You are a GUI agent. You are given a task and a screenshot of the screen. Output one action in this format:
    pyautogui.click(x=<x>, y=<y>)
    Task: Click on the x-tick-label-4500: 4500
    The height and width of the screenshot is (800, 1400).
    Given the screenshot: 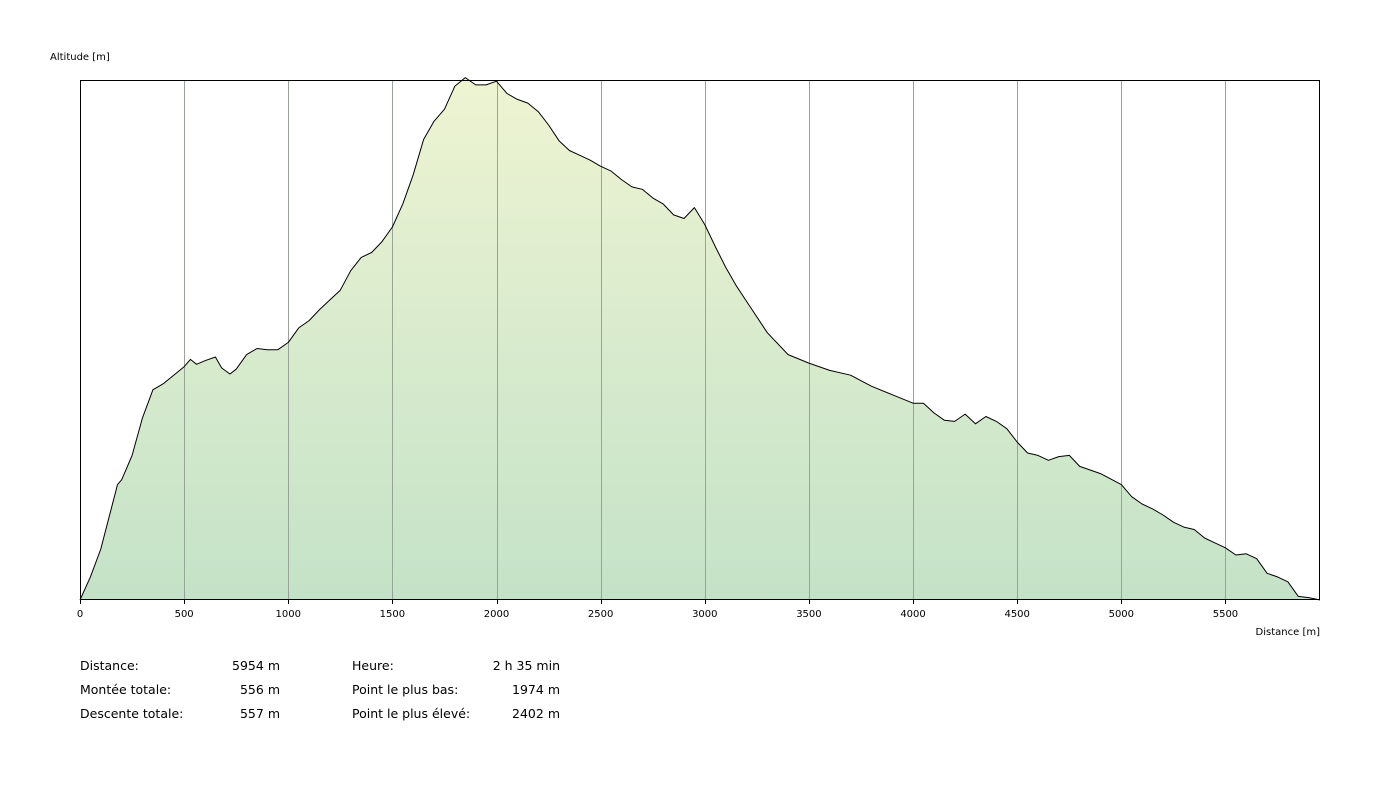 What is the action you would take?
    pyautogui.click(x=1016, y=614)
    